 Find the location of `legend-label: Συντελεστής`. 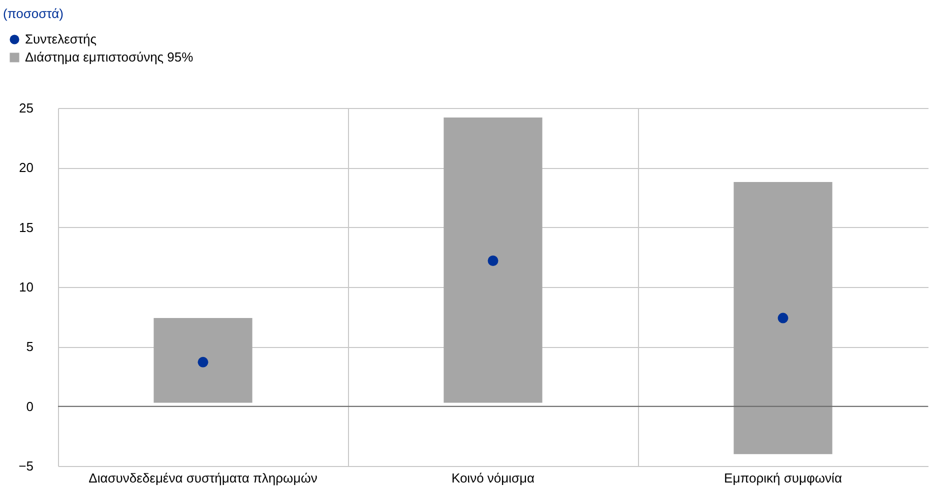

legend-label: Συντελεστής is located at coordinates (61, 39).